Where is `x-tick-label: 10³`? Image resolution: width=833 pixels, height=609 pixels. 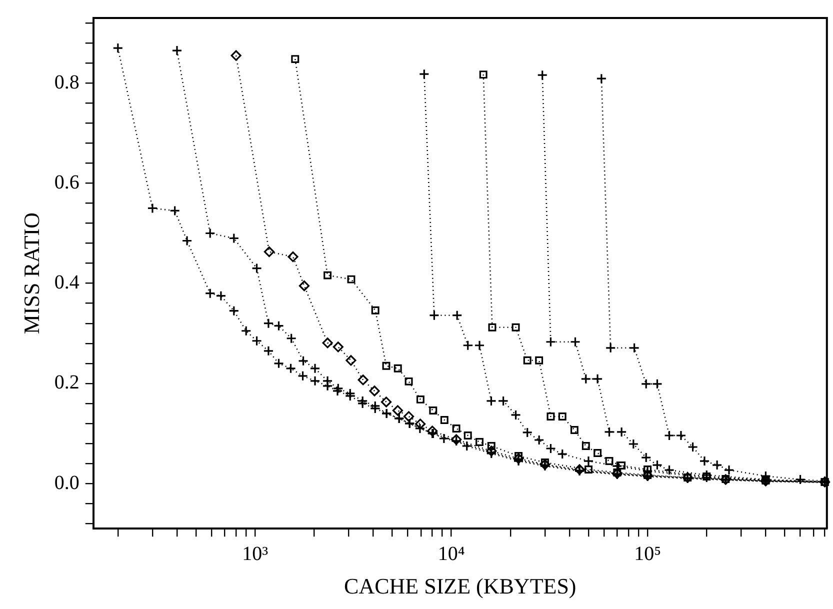 x-tick-label: 10³ is located at coordinates (255, 553).